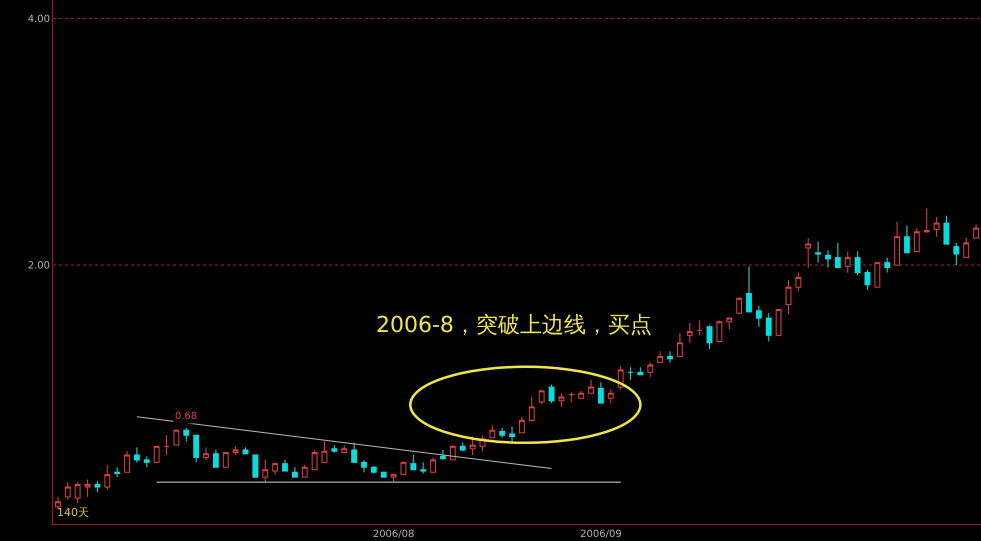 This screenshot has width=981, height=541. I want to click on y-tick-label: 2.00, so click(39, 266).